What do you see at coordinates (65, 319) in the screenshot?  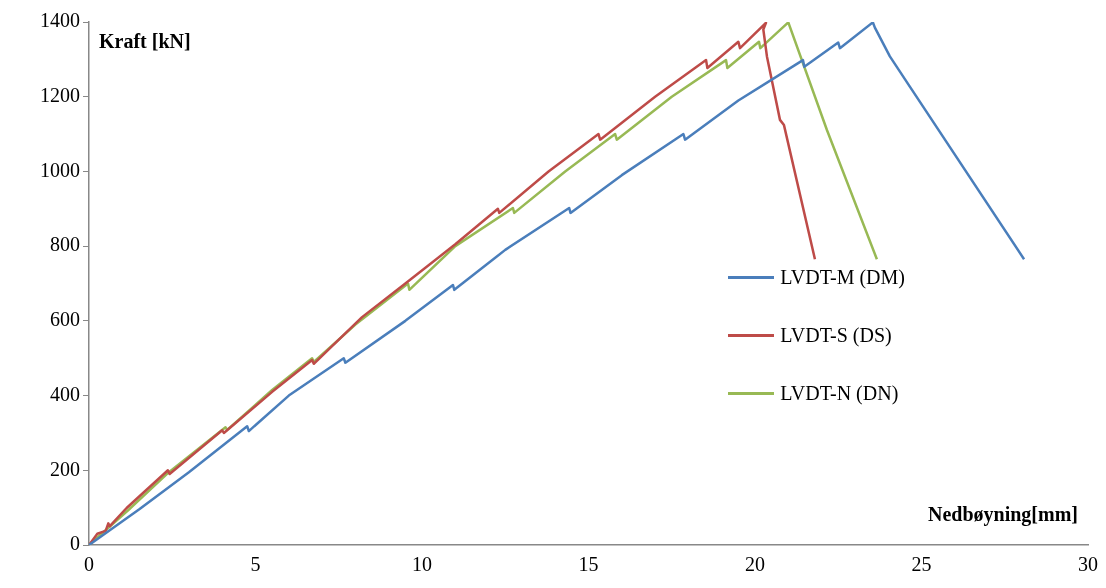 I see `y-tick-label: 600` at bounding box center [65, 319].